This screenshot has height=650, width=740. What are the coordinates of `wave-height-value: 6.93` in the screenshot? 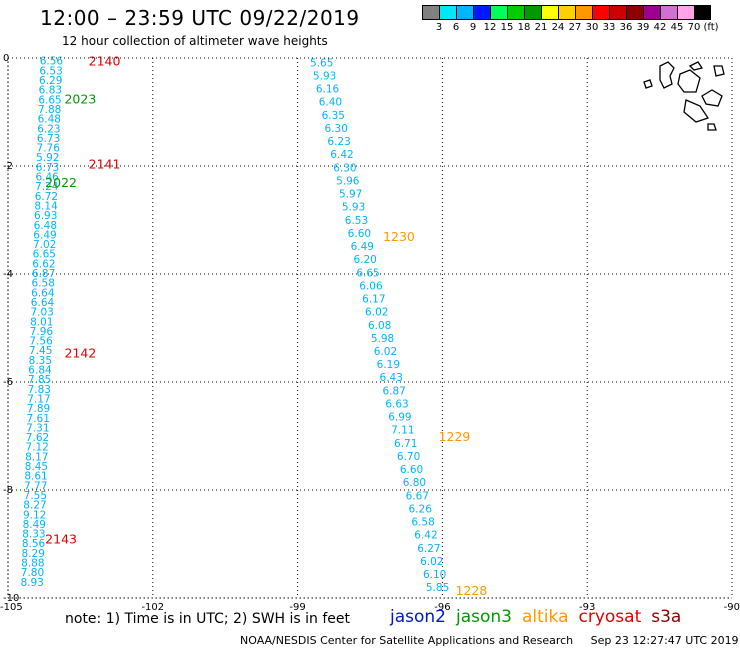 It's located at (45, 216).